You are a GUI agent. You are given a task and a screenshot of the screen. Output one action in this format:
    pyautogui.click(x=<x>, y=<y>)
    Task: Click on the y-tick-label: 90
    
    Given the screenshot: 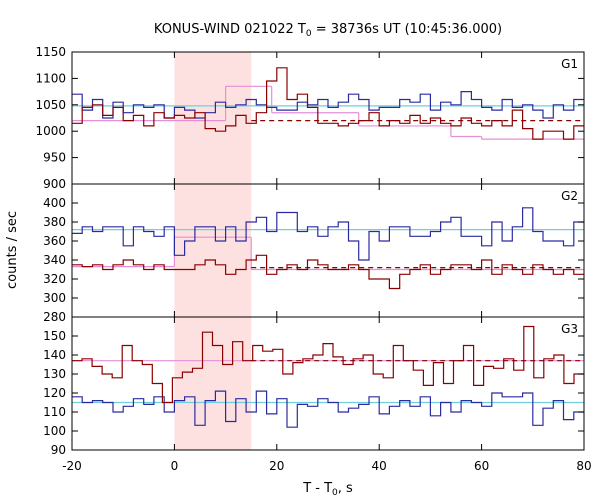 What is the action you would take?
    pyautogui.click(x=58, y=450)
    